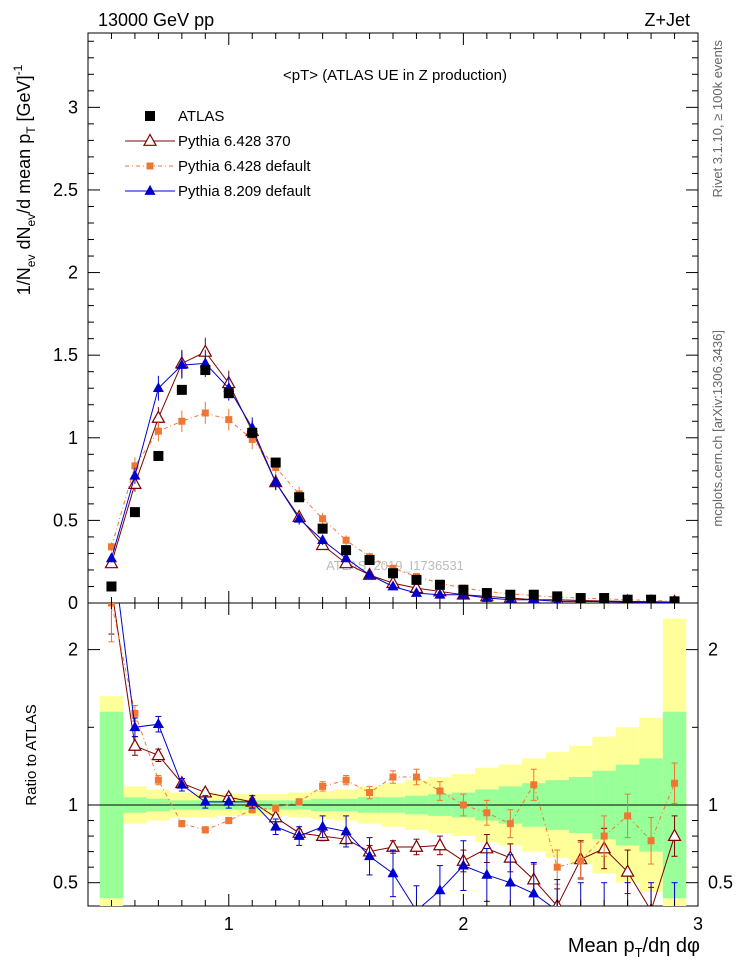 This screenshot has width=746, height=972. Describe the element at coordinates (73, 603) in the screenshot. I see `main-y-tick-label: 0` at that location.